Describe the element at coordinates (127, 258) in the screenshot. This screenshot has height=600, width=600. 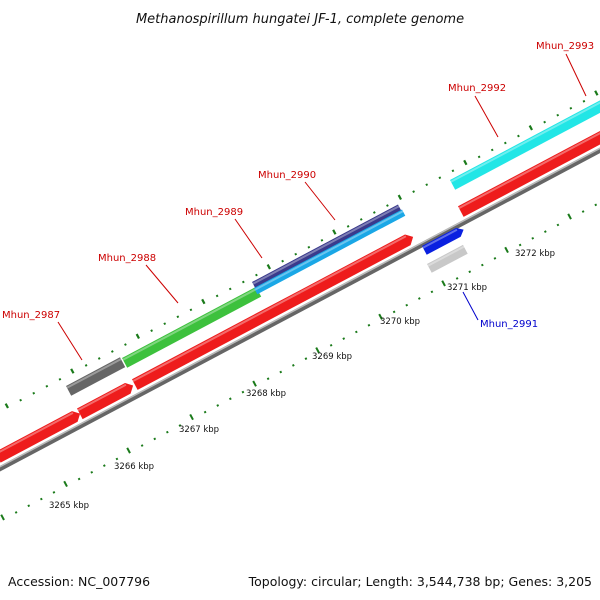
I see `gene-label-mhun_2988: Mhun_2988` at that location.